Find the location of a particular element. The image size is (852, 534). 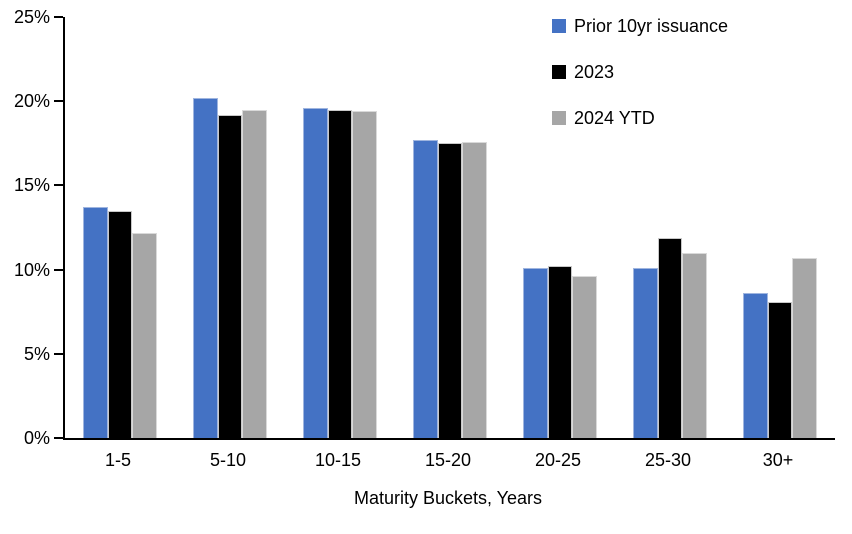

legend-label: 2024 YTD is located at coordinates (614, 118).